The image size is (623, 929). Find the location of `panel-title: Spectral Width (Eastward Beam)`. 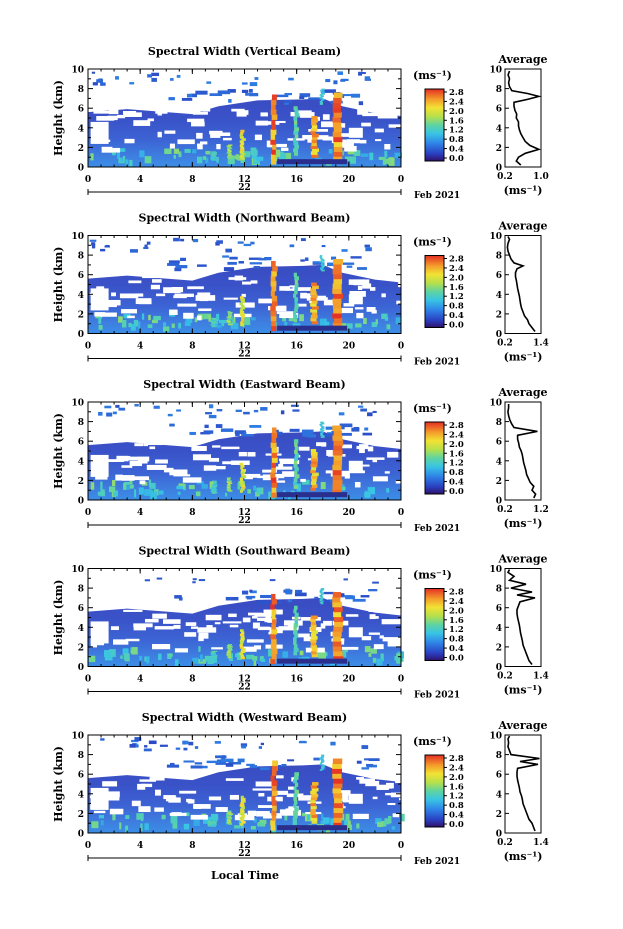

panel-title: Spectral Width (Eastward Beam) is located at coordinates (244, 384).